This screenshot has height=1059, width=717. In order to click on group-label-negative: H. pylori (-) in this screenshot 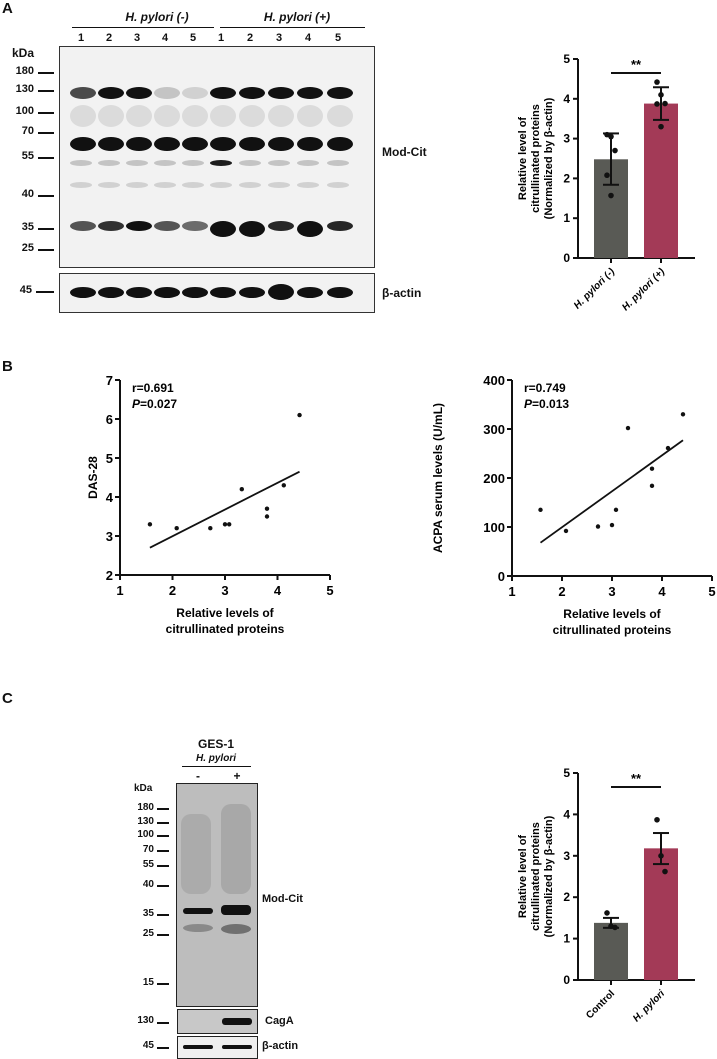, I will do `click(157, 17)`.